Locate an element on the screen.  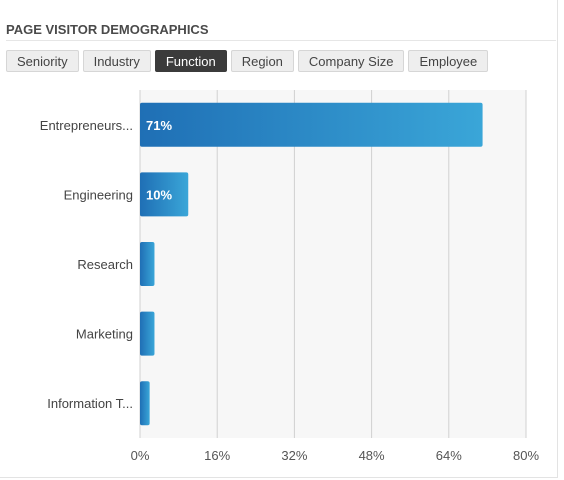
panel-title: PAGE VISITOR DEMOGRAPHICS is located at coordinates (107, 29).